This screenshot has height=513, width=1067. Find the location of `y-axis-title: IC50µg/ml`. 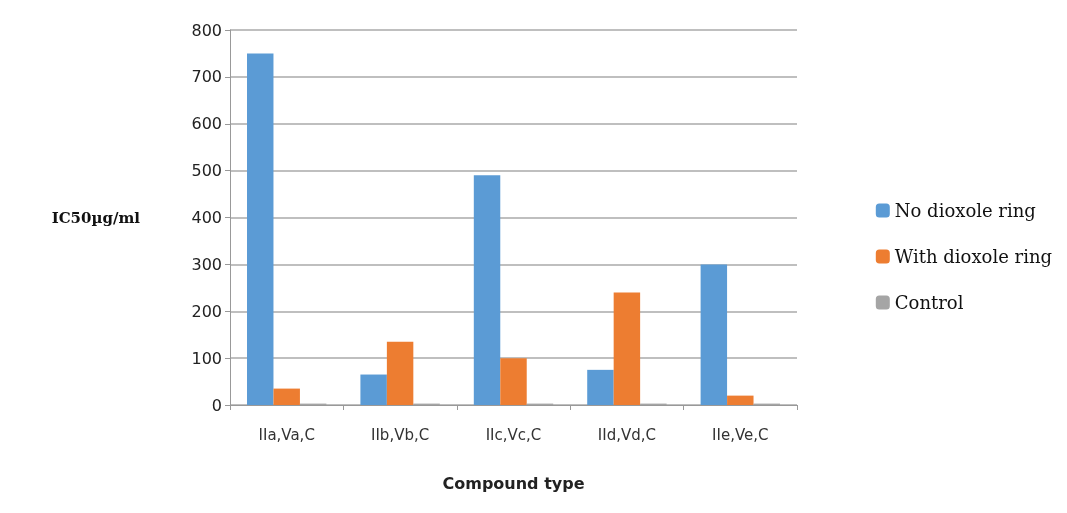

y-axis-title: IC50µg/ml is located at coordinates (96, 217).